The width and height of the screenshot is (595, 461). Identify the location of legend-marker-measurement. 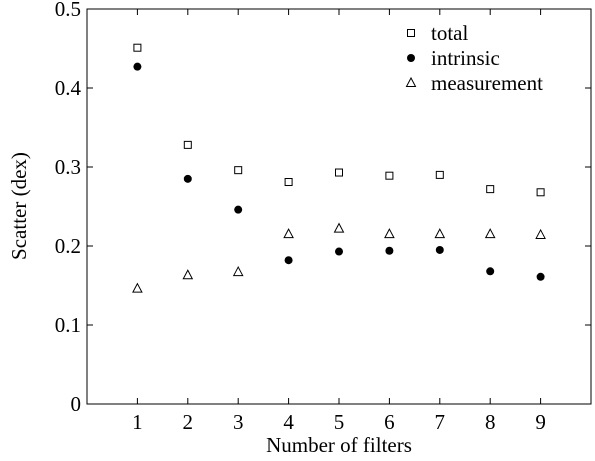
(411, 81).